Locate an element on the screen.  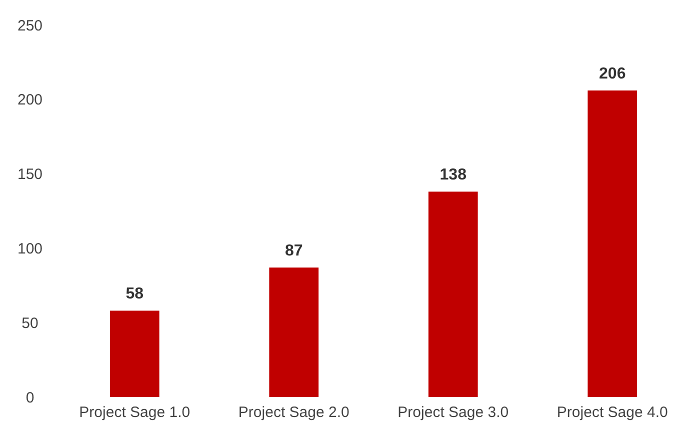
data-label: 87 is located at coordinates (293, 251).